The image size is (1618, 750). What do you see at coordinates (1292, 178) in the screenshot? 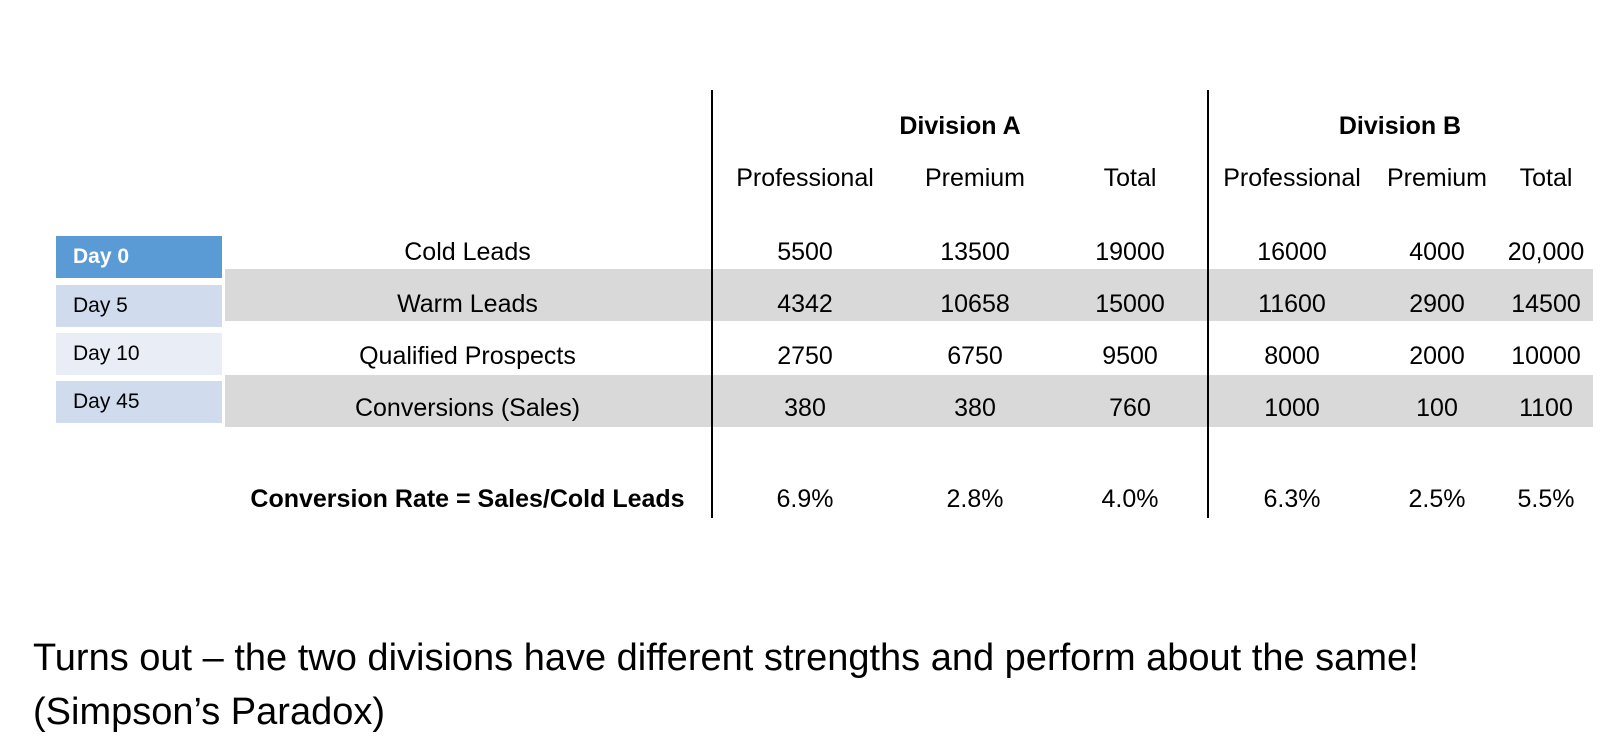
I see `subheader-b-professional: Professional` at bounding box center [1292, 178].